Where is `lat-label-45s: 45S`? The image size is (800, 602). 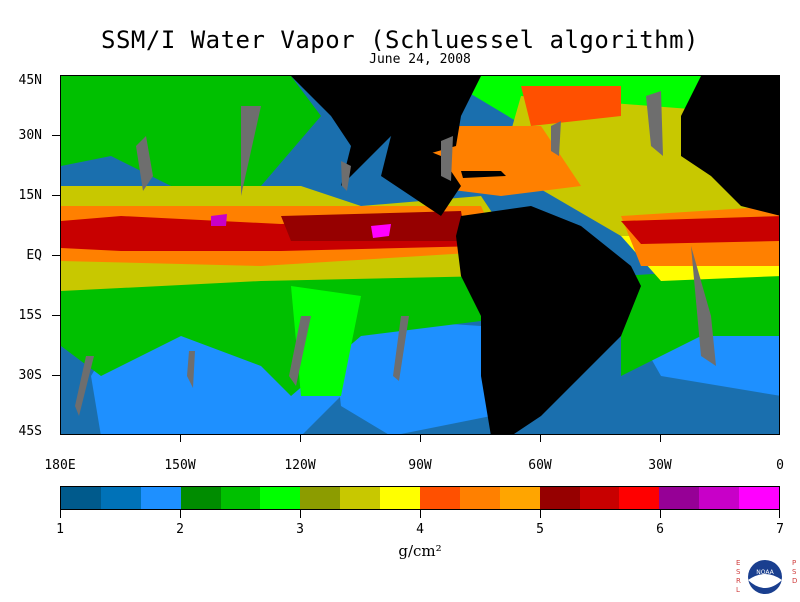 lat-label-45s: 45S is located at coordinates (30, 431).